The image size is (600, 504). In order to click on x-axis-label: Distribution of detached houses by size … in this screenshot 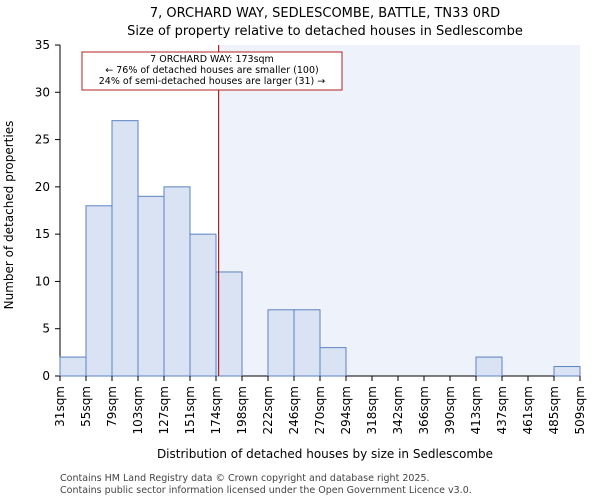, I will do `click(325, 454)`.